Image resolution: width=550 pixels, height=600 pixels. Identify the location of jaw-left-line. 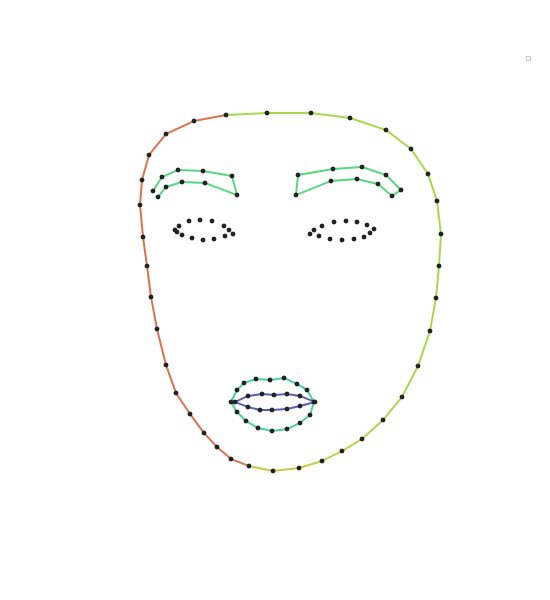
(194, 290).